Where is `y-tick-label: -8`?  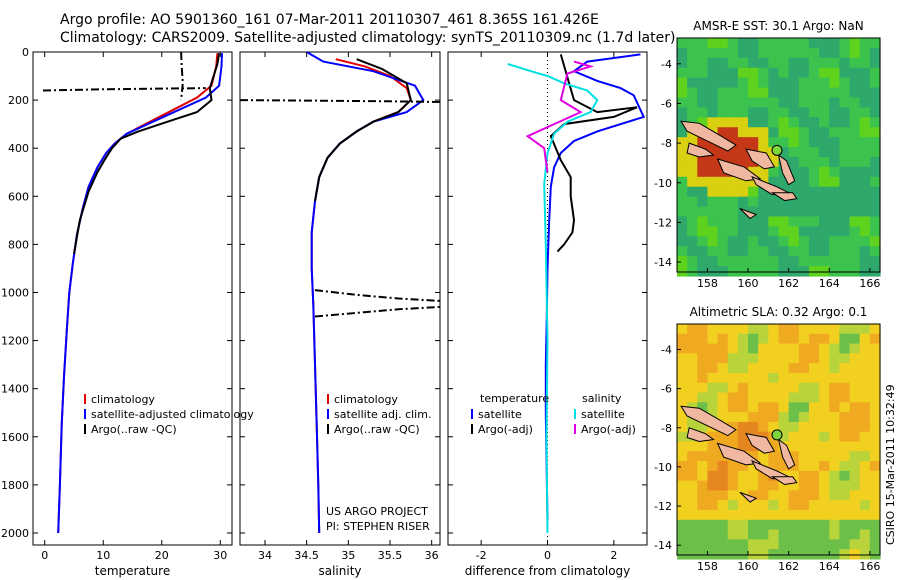
y-tick-label: -8 is located at coordinates (666, 143).